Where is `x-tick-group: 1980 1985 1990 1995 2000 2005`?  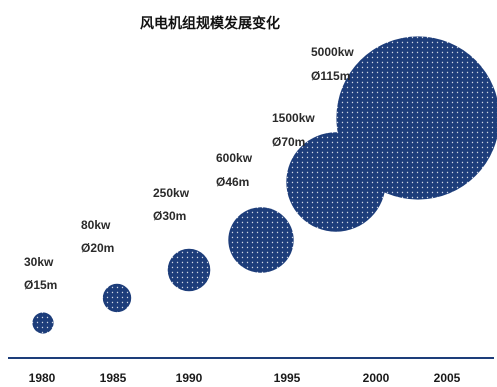
x-tick-group: 1980 1985 1990 1995 2000 2005 is located at coordinates (245, 378).